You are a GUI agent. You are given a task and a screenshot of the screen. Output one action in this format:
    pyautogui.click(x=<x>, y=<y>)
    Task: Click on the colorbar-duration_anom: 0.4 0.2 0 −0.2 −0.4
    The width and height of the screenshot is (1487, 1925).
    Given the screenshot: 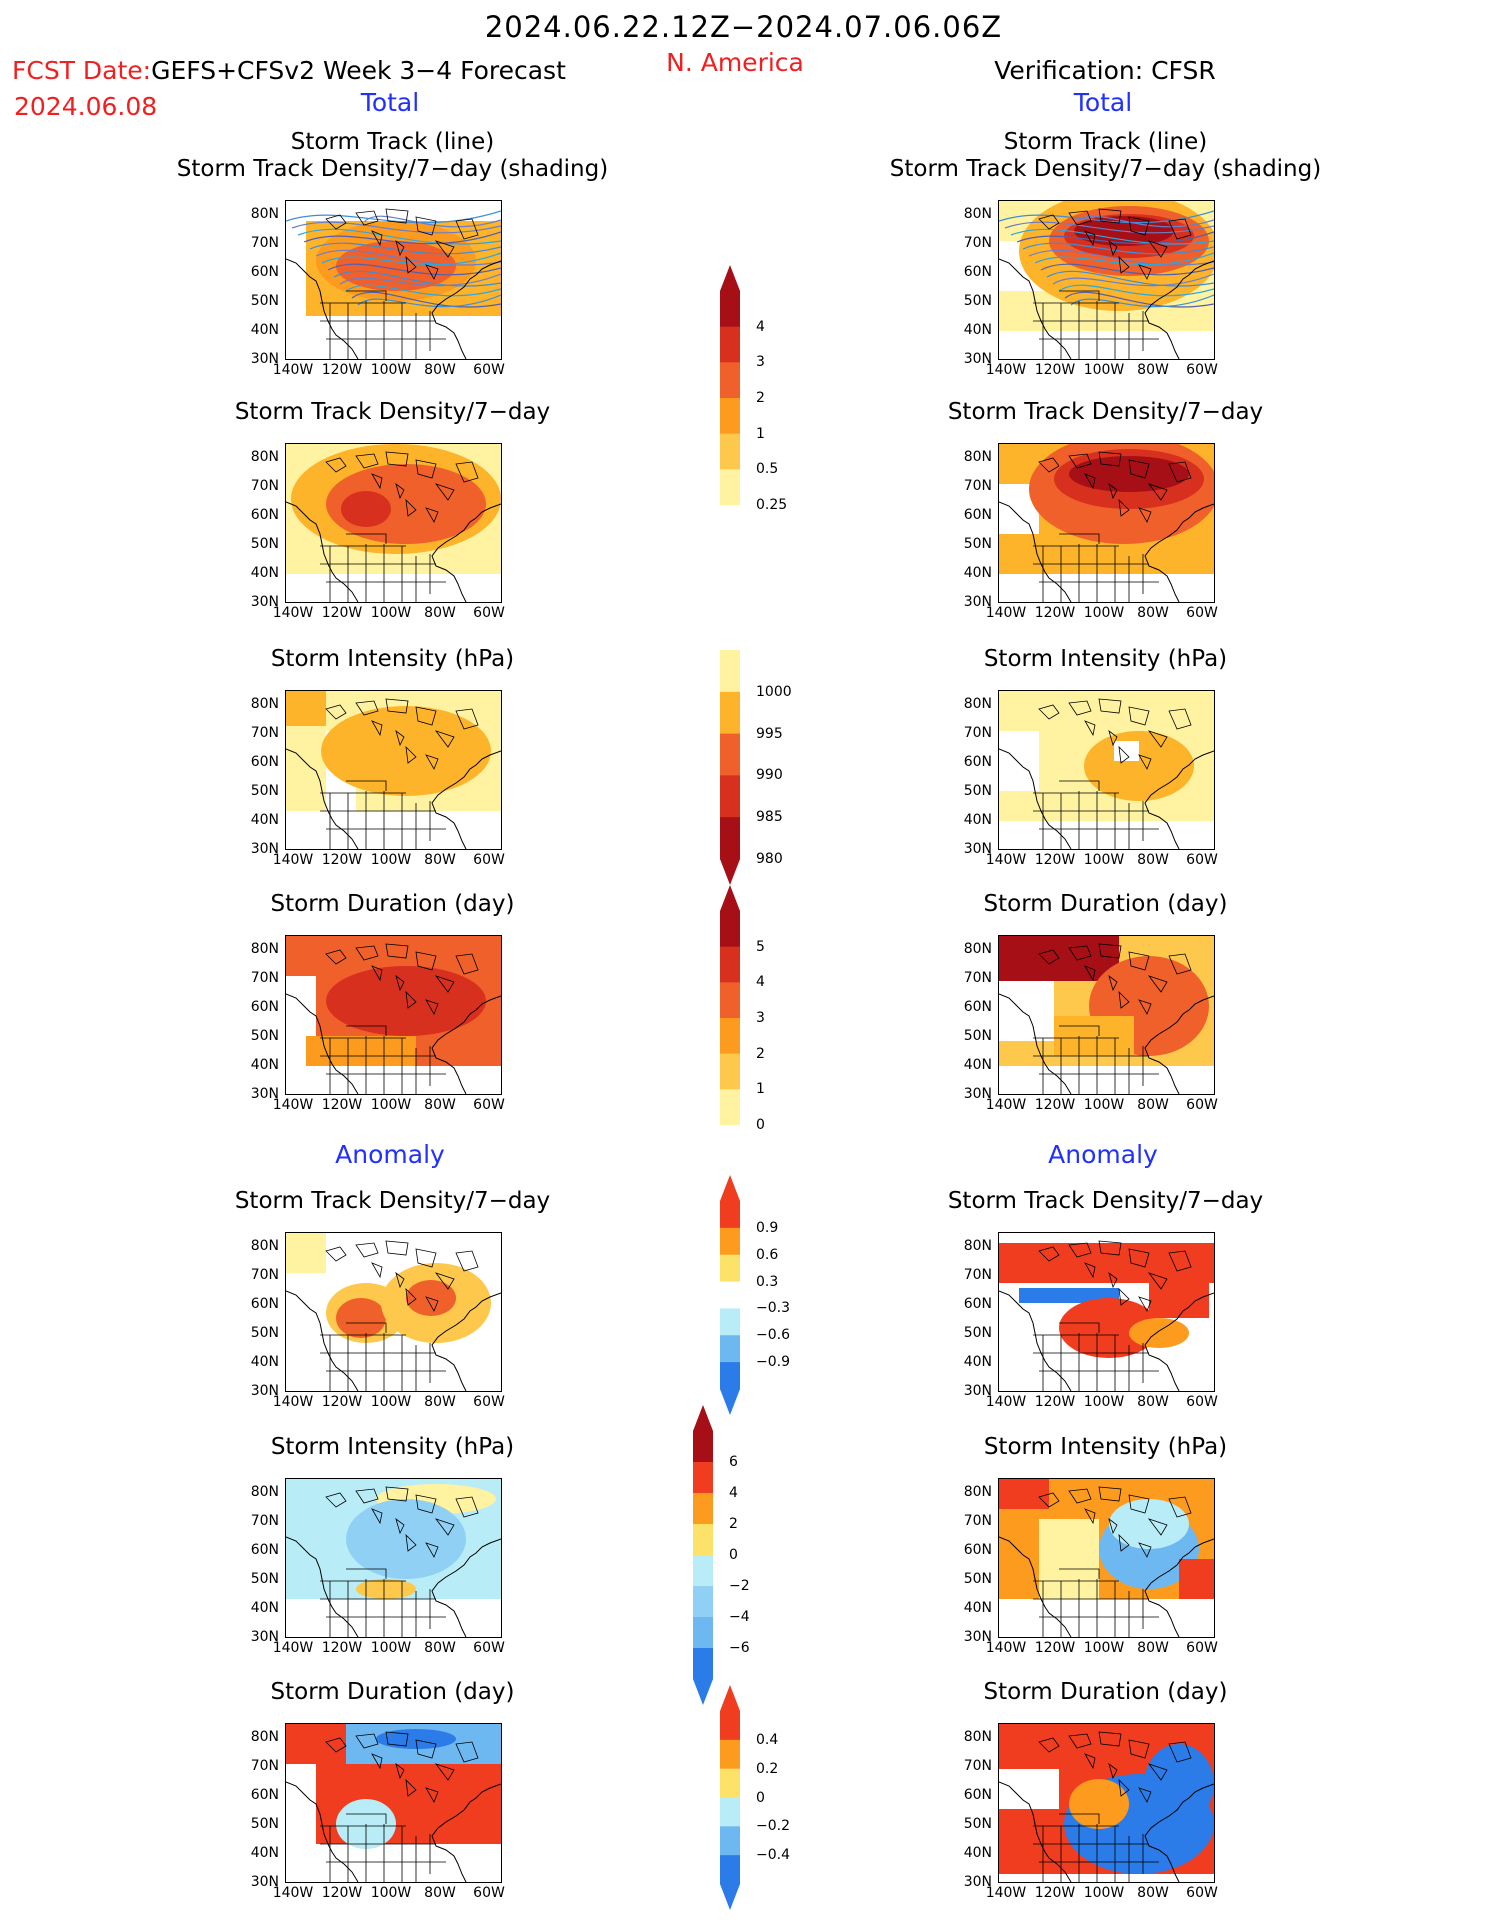 What is the action you would take?
    pyautogui.click(x=765, y=1797)
    